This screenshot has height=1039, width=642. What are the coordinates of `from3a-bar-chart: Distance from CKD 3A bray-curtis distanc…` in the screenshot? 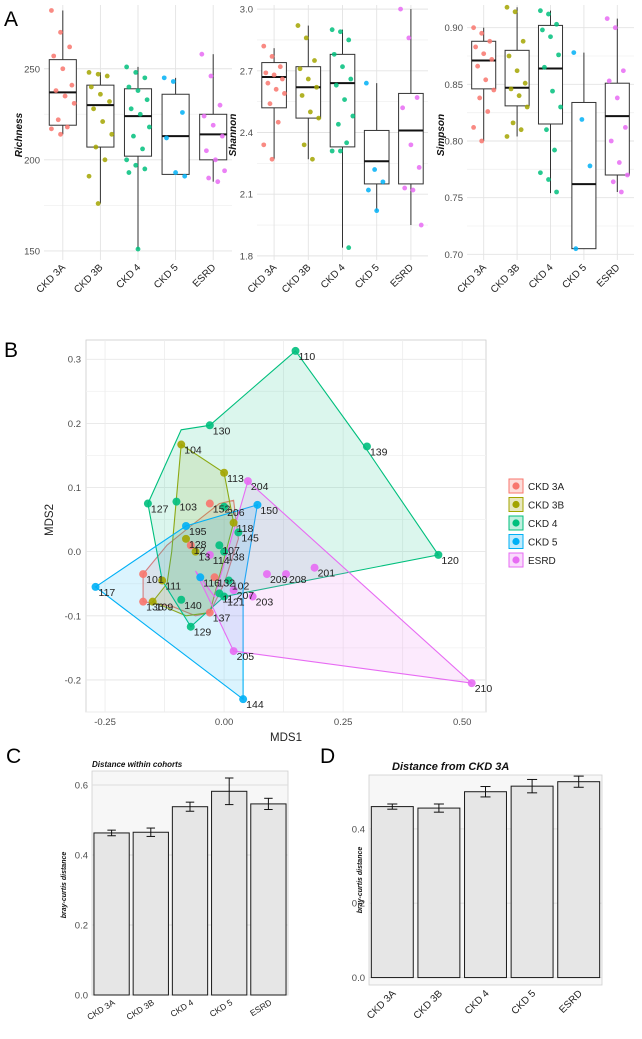 It's located at (477, 891).